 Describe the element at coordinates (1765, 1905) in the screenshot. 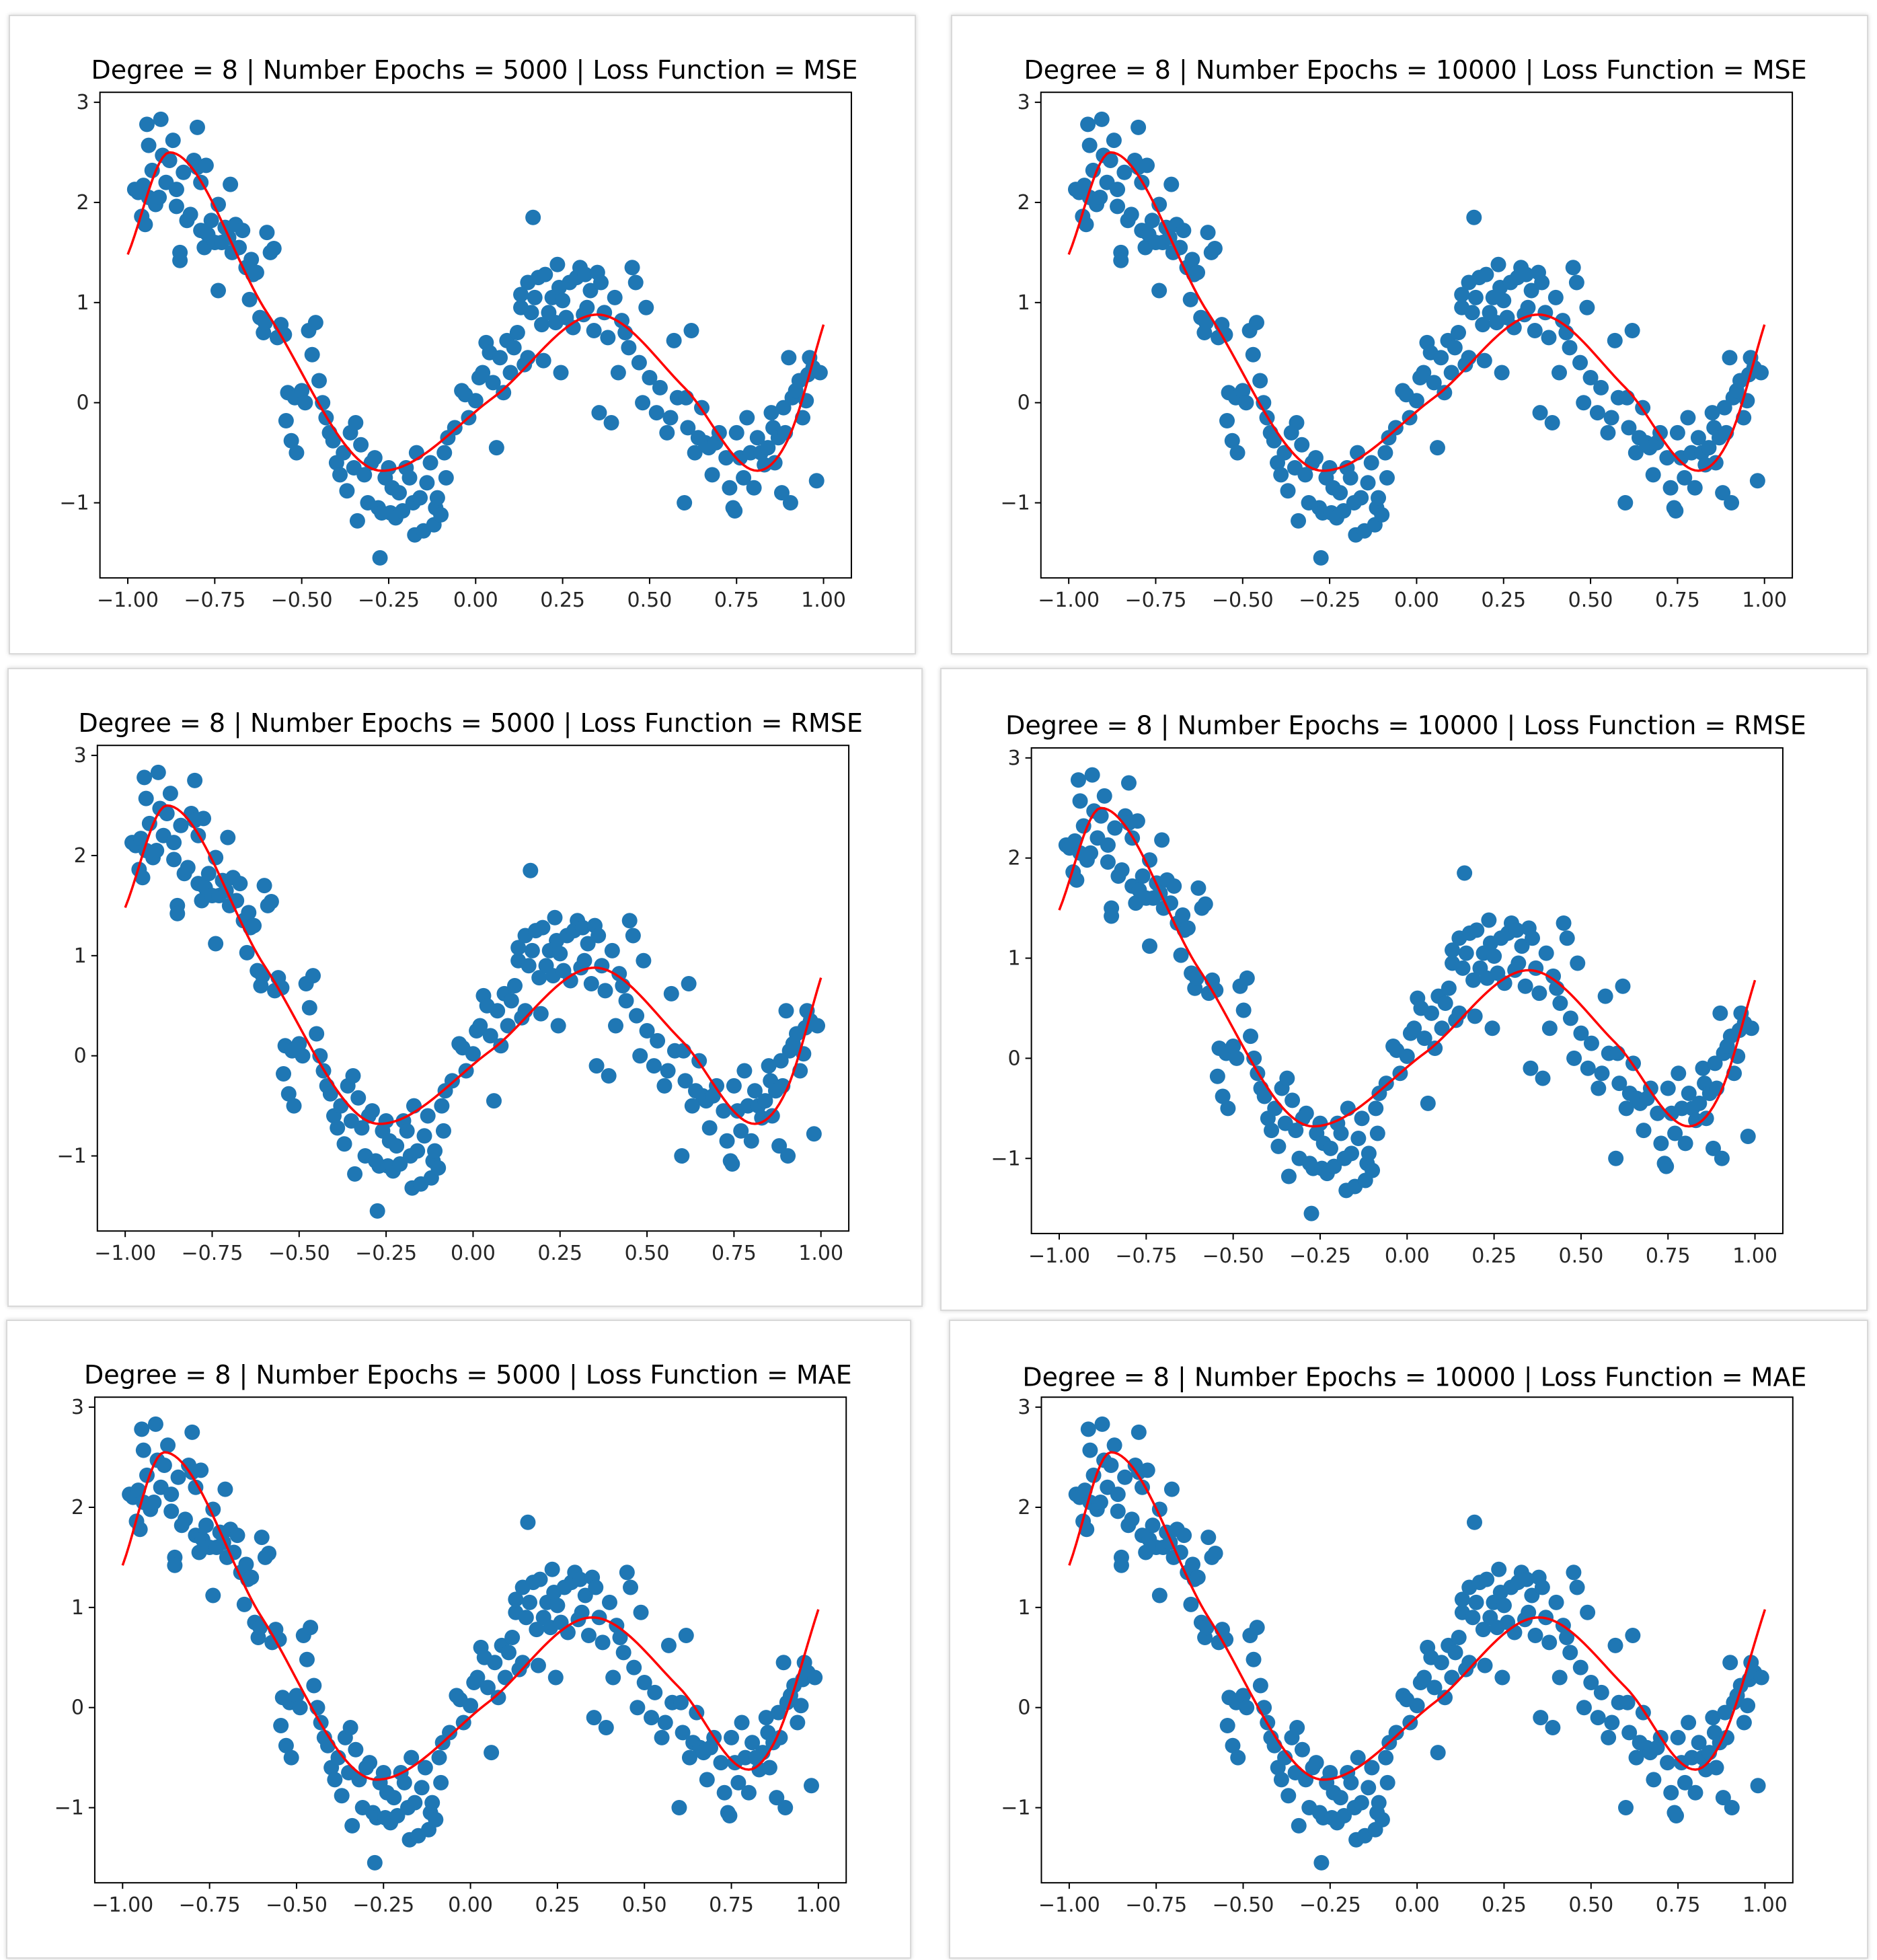

I see `x-tick-label: 1.00` at that location.